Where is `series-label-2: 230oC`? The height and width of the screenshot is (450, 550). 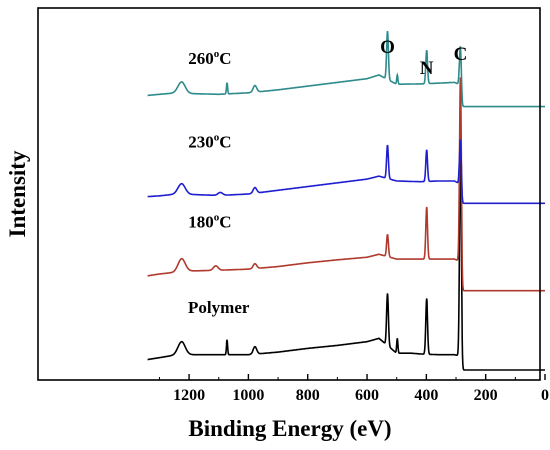 series-label-2: 230oC is located at coordinates (209, 142).